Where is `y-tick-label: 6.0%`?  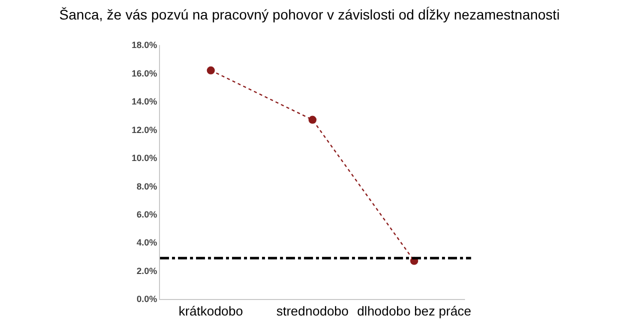 y-tick-label: 6.0% is located at coordinates (147, 214).